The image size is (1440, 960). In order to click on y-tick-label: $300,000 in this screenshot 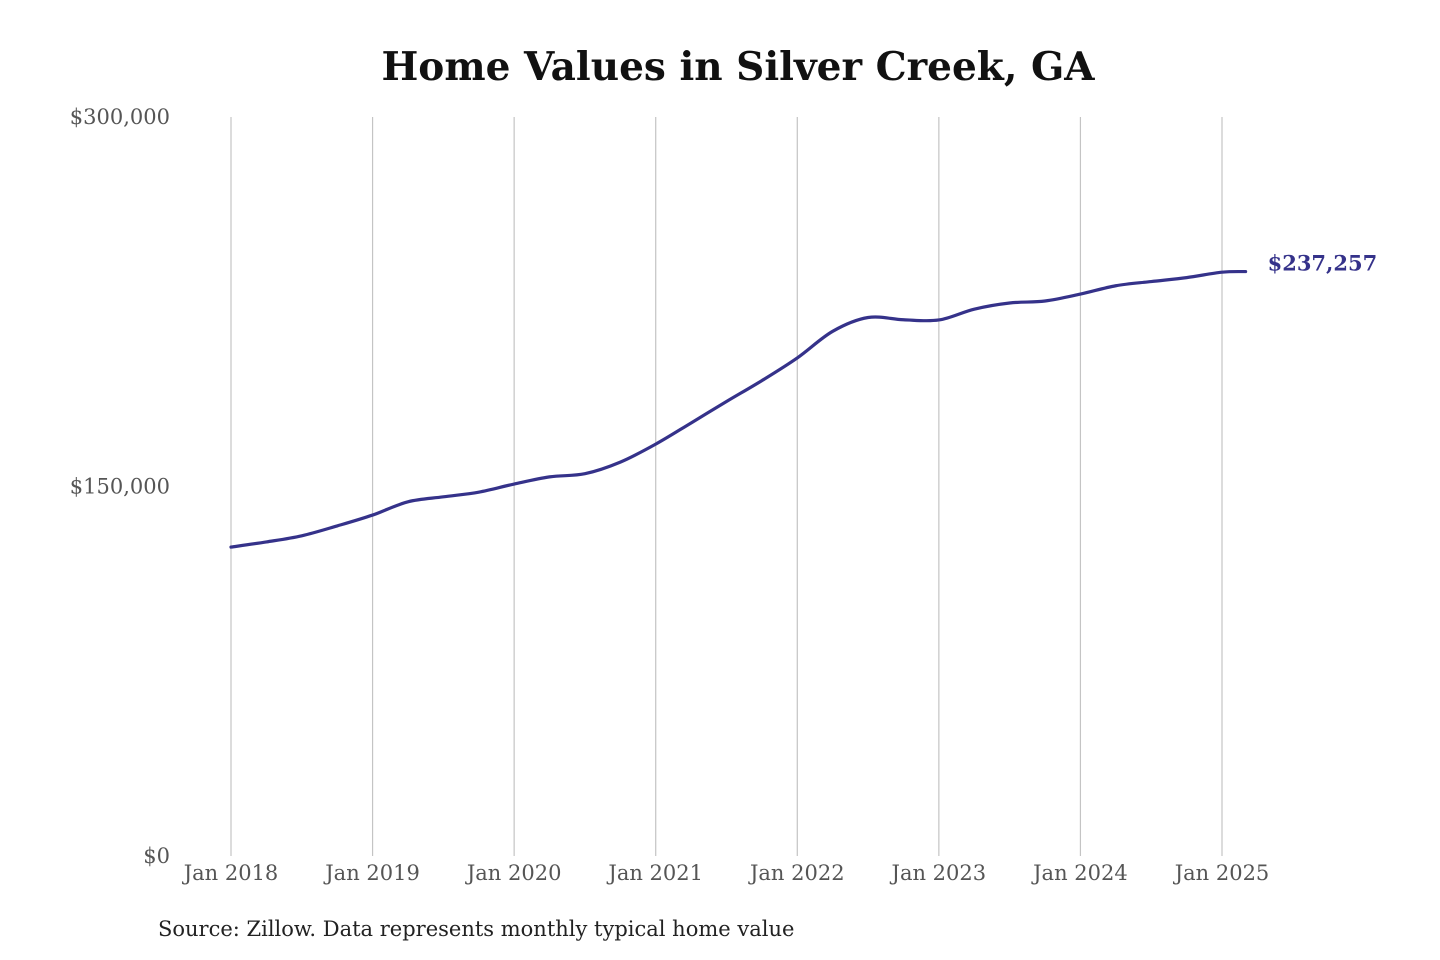, I will do `click(120, 117)`.